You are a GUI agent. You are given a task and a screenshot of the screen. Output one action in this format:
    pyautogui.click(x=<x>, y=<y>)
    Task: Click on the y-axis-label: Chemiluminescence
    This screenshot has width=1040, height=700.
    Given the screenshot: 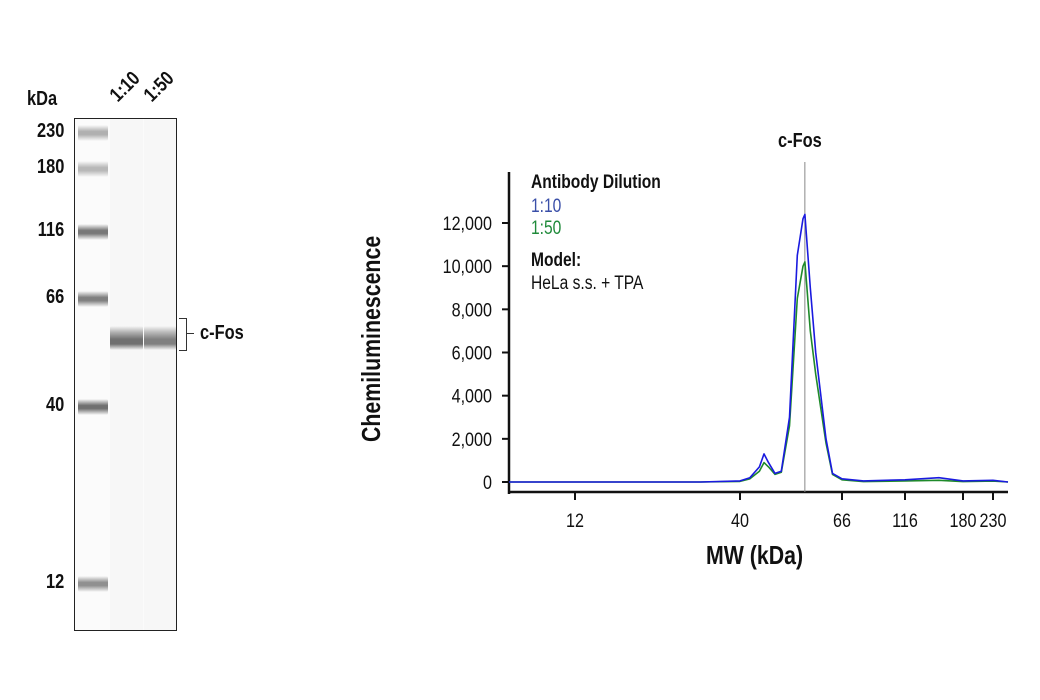 What is the action you would take?
    pyautogui.click(x=371, y=338)
    